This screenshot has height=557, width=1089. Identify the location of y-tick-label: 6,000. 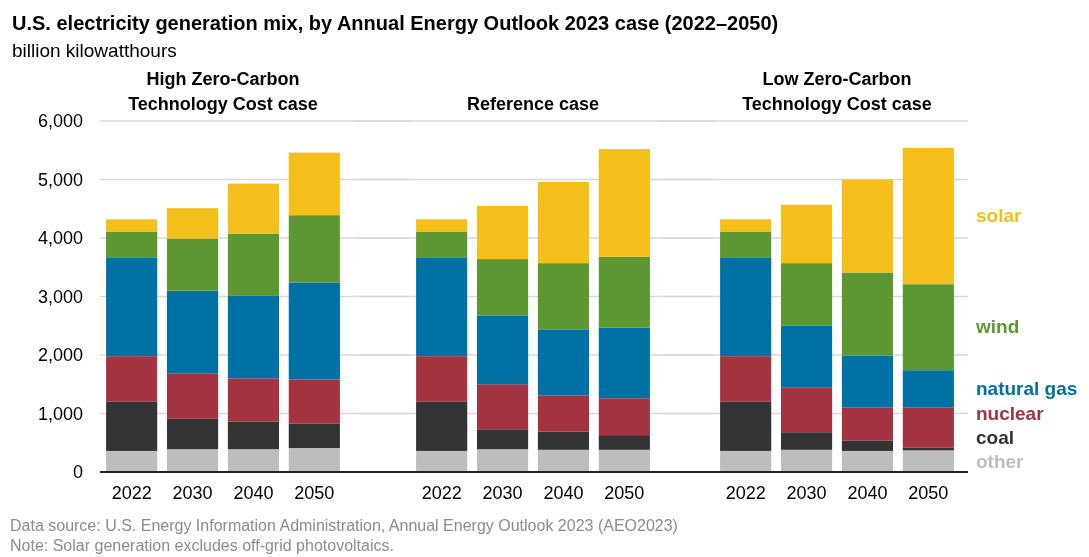
(60, 121).